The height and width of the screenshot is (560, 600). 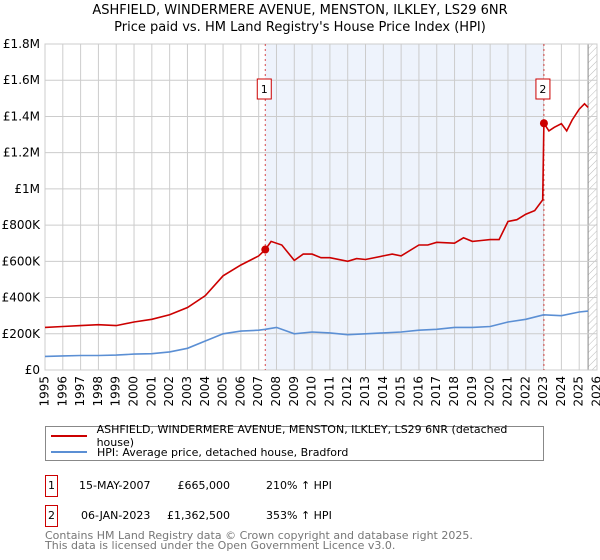 What do you see at coordinates (205, 391) in the screenshot?
I see `x-tick-label: 2004` at bounding box center [205, 391].